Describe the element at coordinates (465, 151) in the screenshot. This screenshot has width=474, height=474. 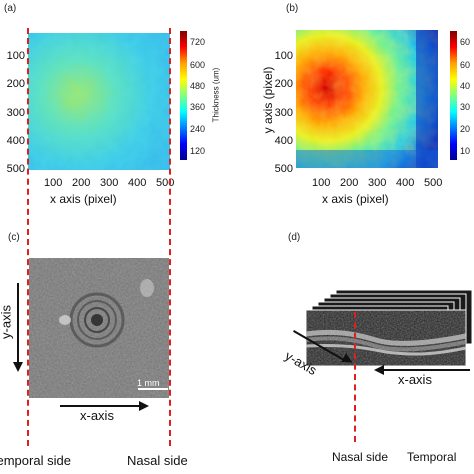
I see `colorbar-b-tick: 10` at that location.